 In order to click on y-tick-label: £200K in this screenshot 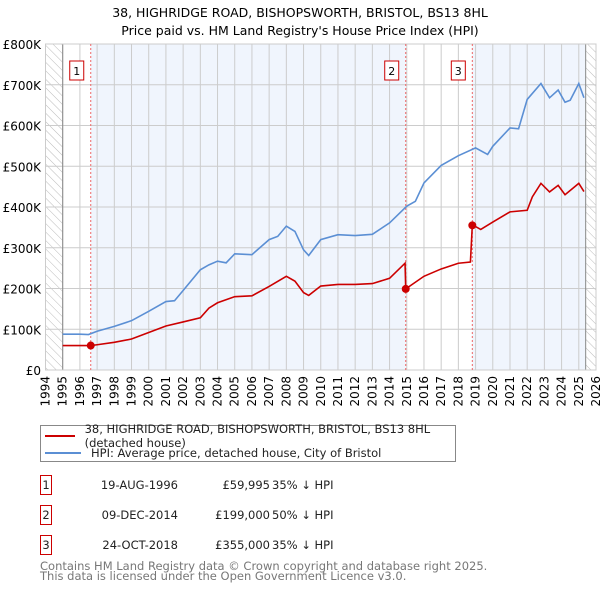, I will do `click(23, 290)`.